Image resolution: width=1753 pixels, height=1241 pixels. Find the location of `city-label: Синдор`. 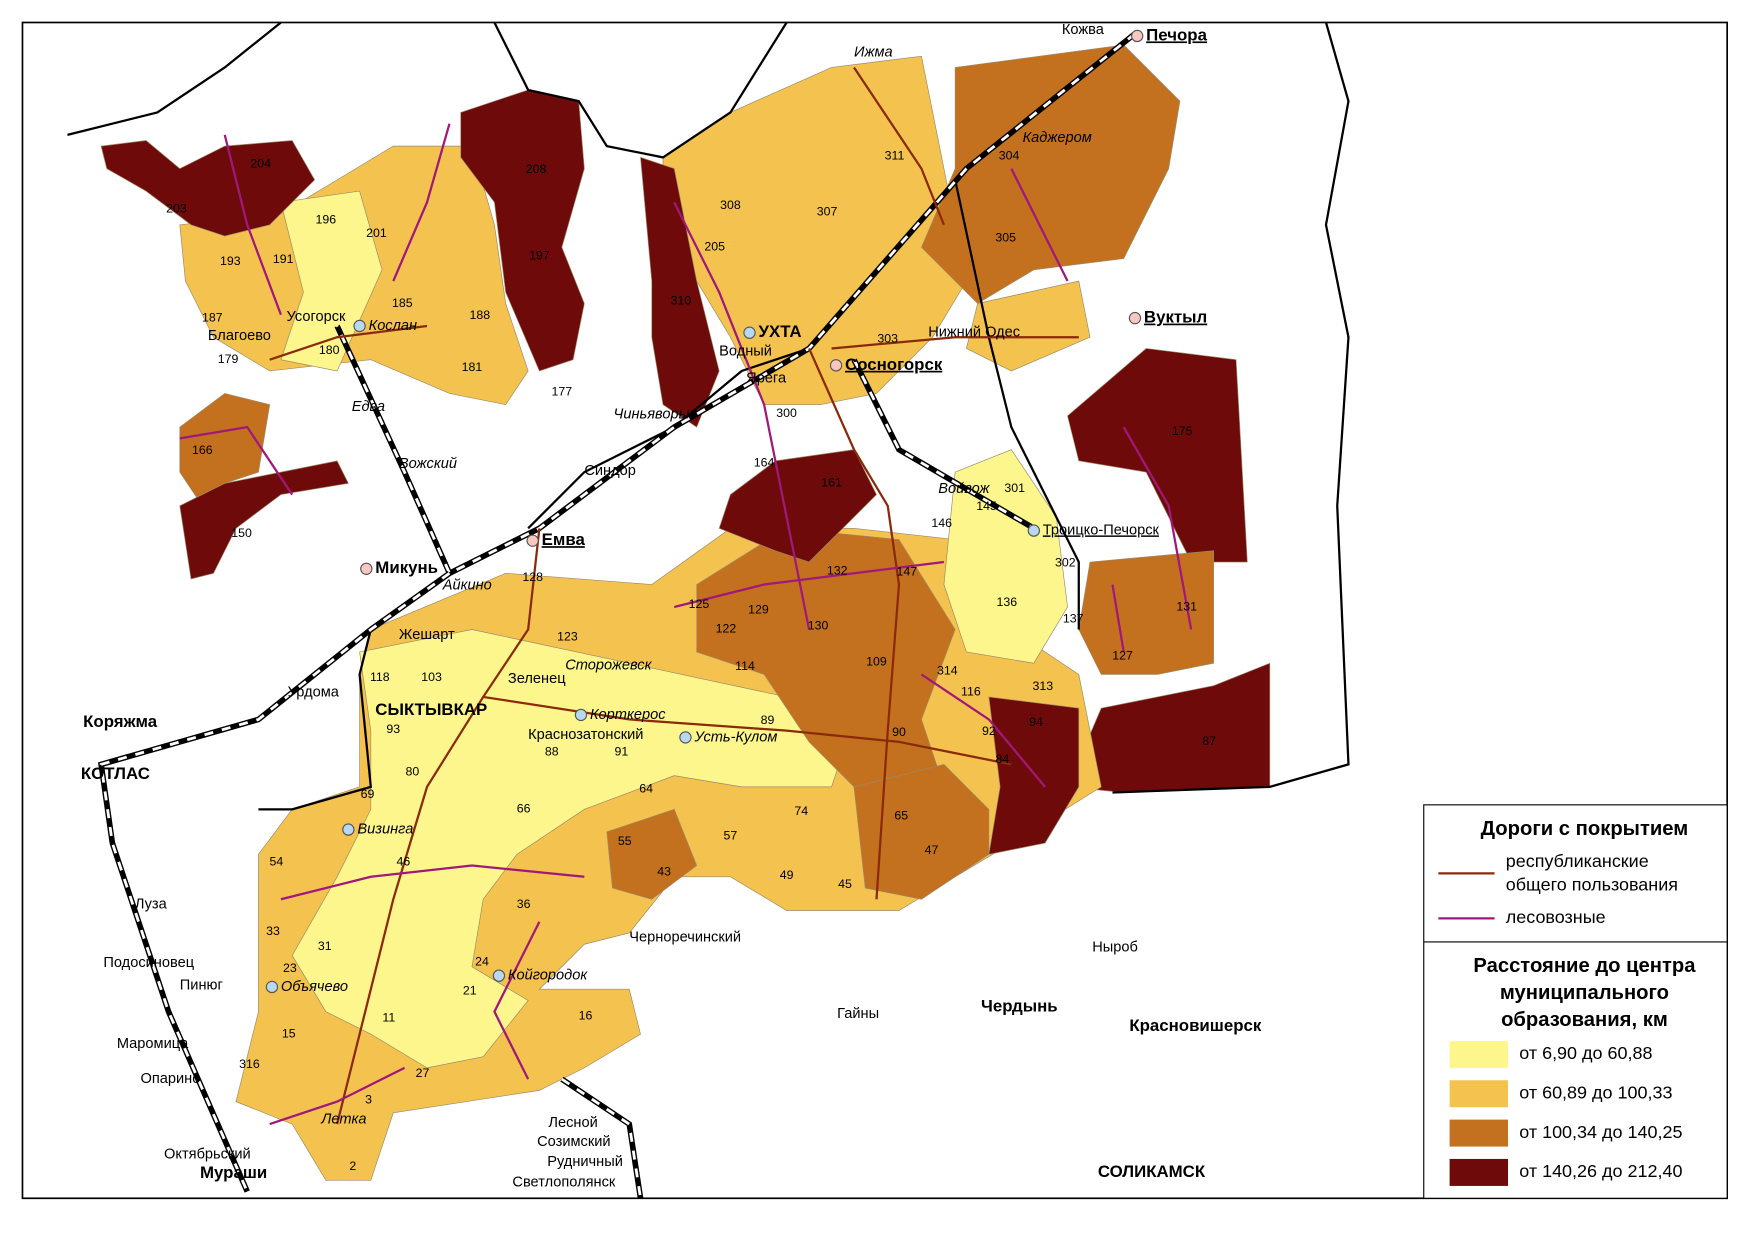

city-label: Синдор is located at coordinates (610, 471).